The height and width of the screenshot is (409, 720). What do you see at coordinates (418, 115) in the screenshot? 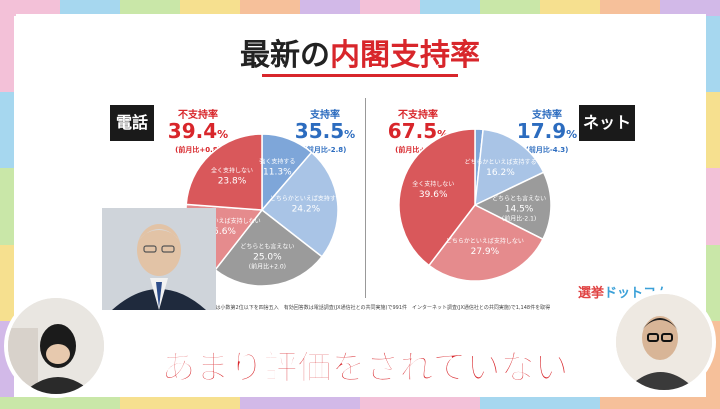
I see `net-disapprove-label: 不支持率` at bounding box center [418, 115].